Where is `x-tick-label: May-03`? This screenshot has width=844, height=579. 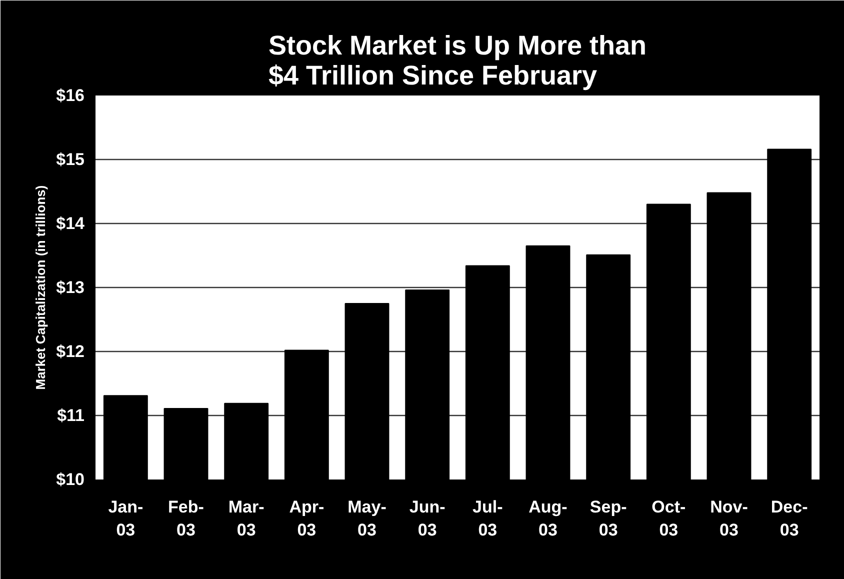 x-tick-label: May-03 is located at coordinates (367, 519).